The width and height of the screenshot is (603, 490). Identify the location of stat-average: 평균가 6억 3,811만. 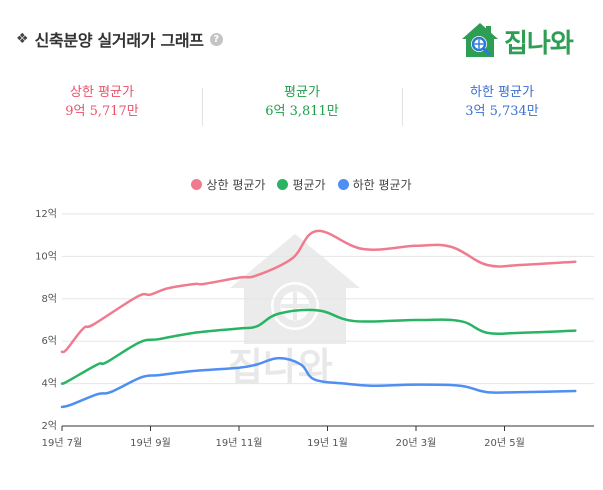
(302, 103).